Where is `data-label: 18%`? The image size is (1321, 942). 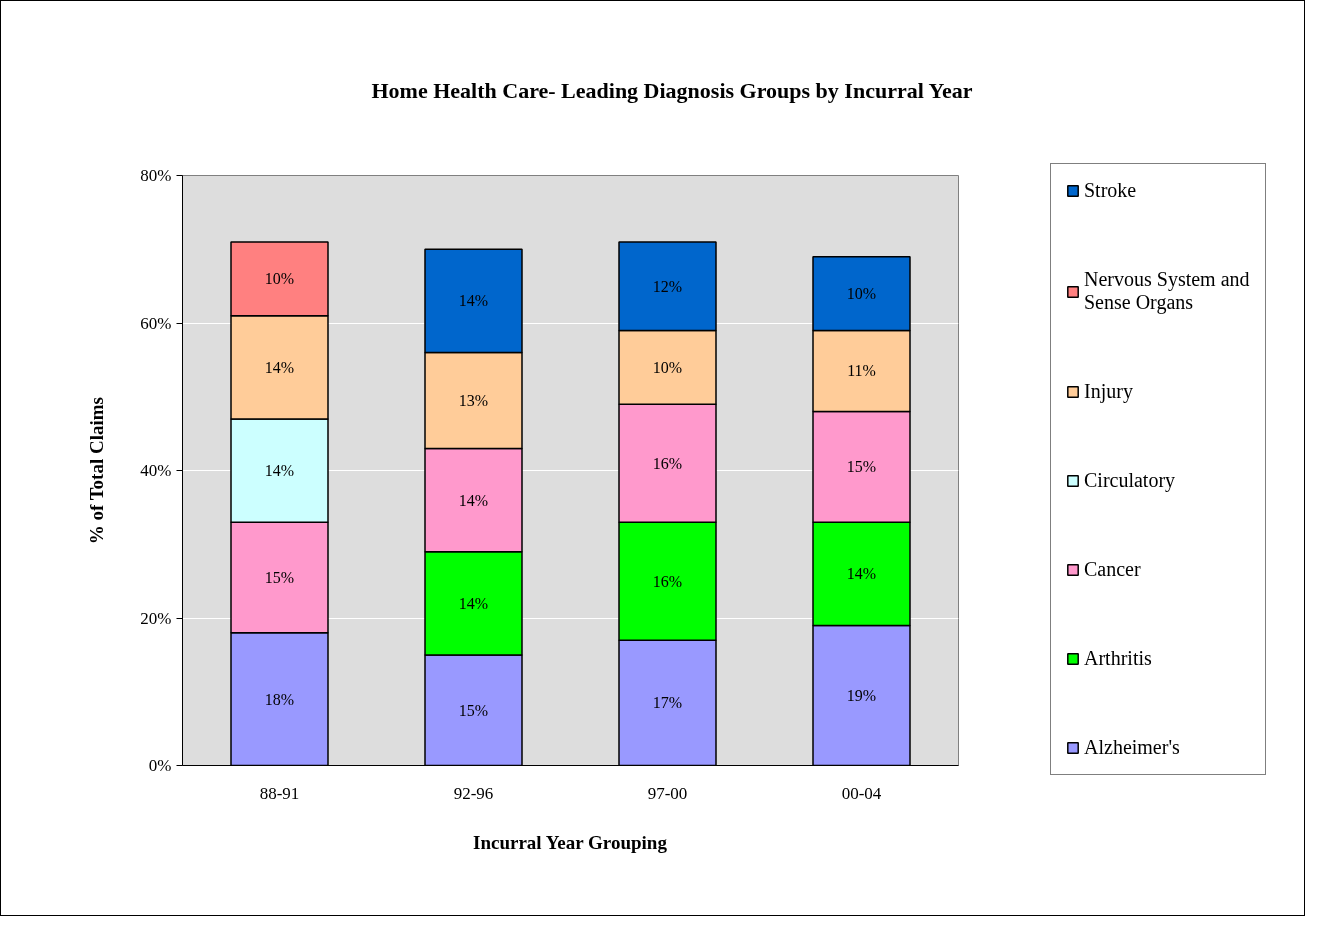
data-label: 18% is located at coordinates (279, 699).